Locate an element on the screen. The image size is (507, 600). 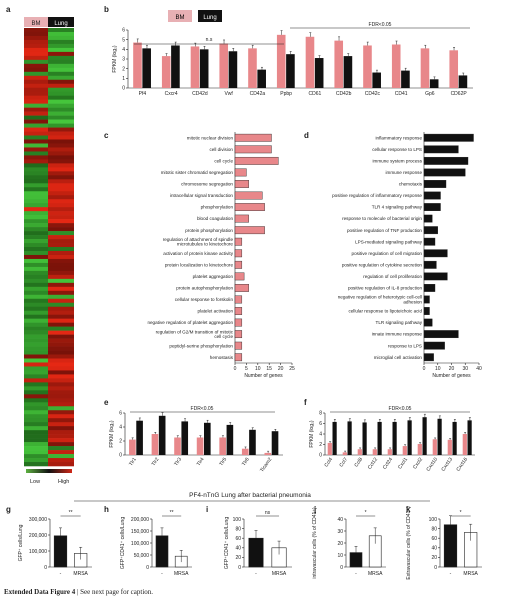
x-tick-label: 10 is located at coordinates (438, 369).